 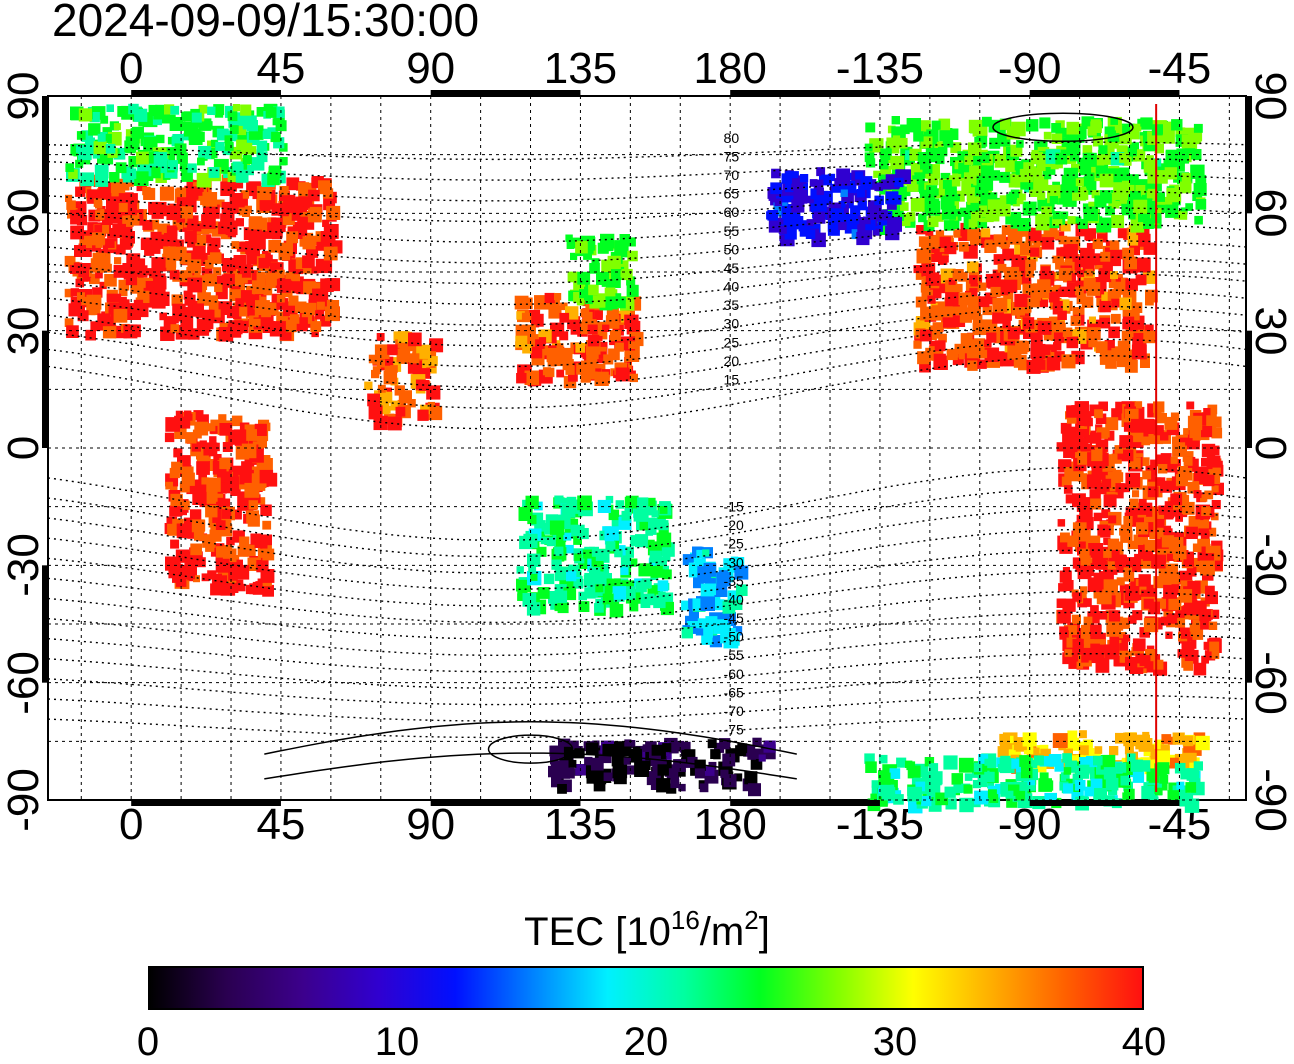 What do you see at coordinates (895, 1042) in the screenshot?
I see `colorbar-tick-label: 30` at bounding box center [895, 1042].